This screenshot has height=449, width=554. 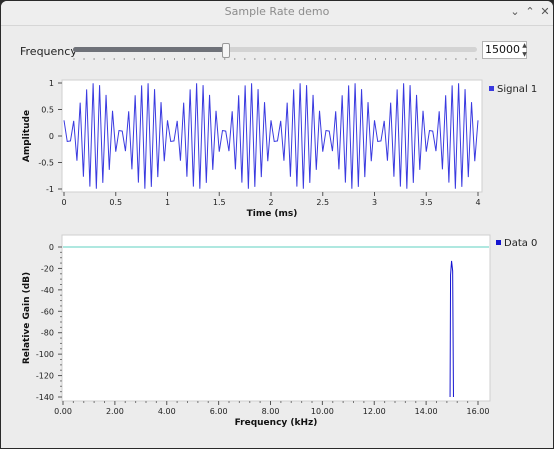 I want to click on freq-x-tick-label: 0.00, so click(x=63, y=411).